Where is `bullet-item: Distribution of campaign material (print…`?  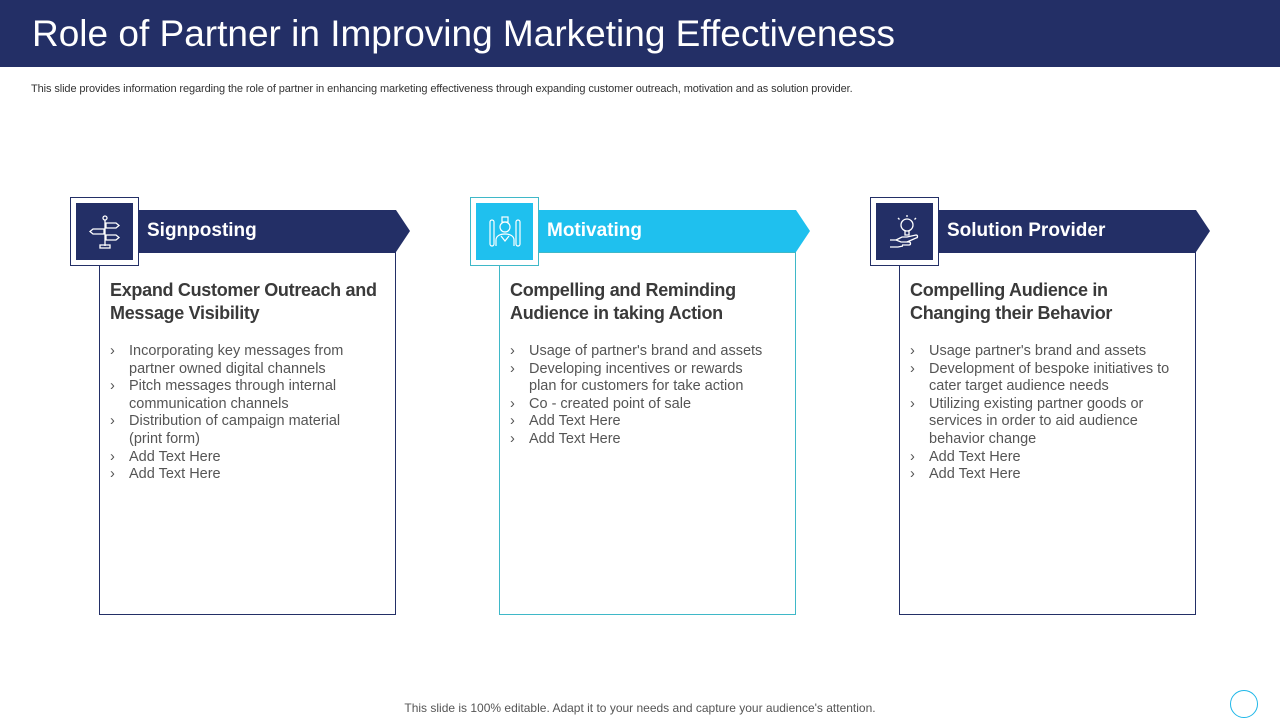
bullet-item: Distribution of campaign material (print… is located at coordinates (240, 430).